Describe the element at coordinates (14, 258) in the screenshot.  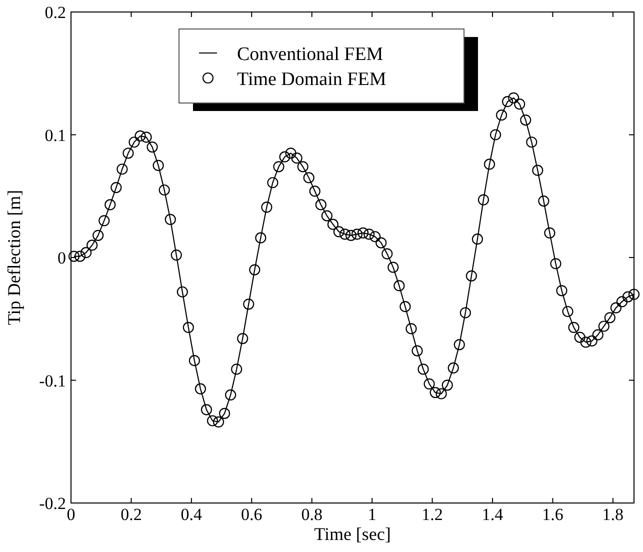
I see `y-axis-title: Tip Deflection [m]` at that location.